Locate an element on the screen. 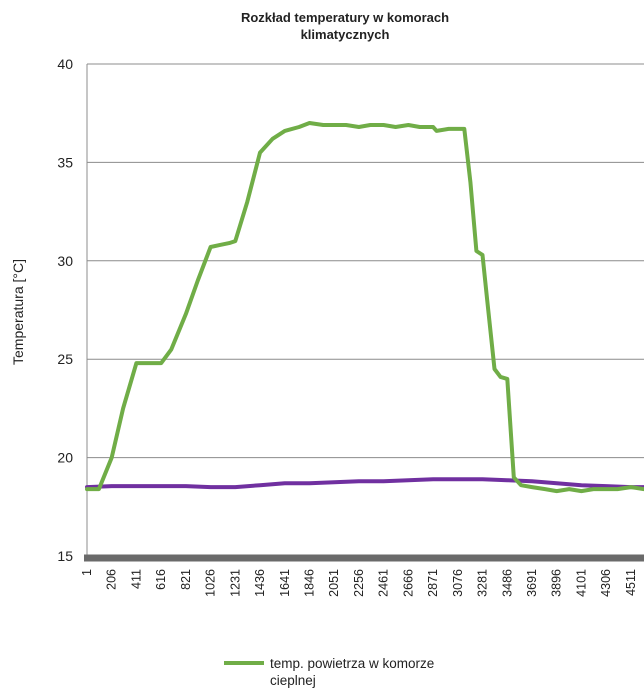  x-tick-label-3896: 3896 is located at coordinates (557, 583).